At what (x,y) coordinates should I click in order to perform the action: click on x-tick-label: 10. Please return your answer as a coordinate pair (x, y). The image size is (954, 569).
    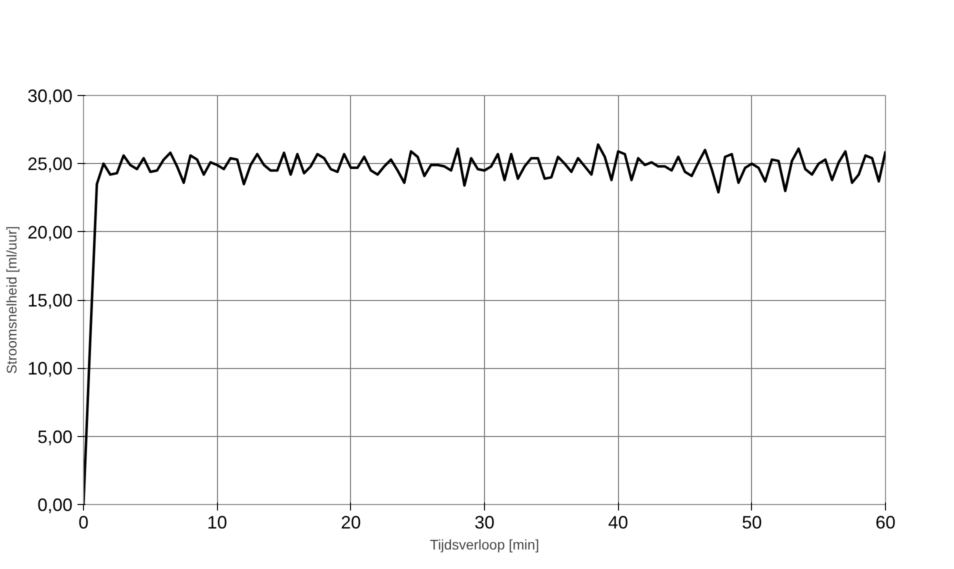
    Looking at the image, I should click on (217, 522).